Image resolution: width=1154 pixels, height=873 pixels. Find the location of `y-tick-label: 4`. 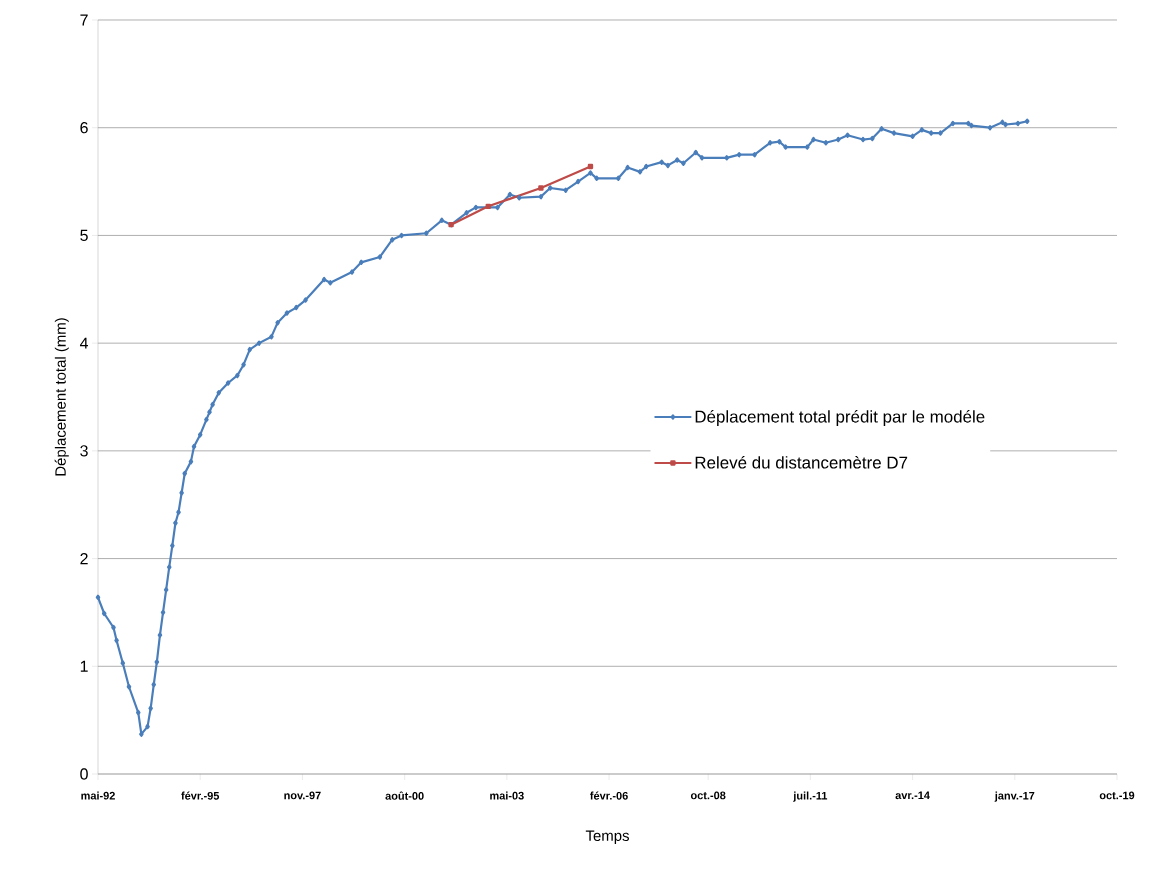

y-tick-label: 4 is located at coordinates (84, 343).